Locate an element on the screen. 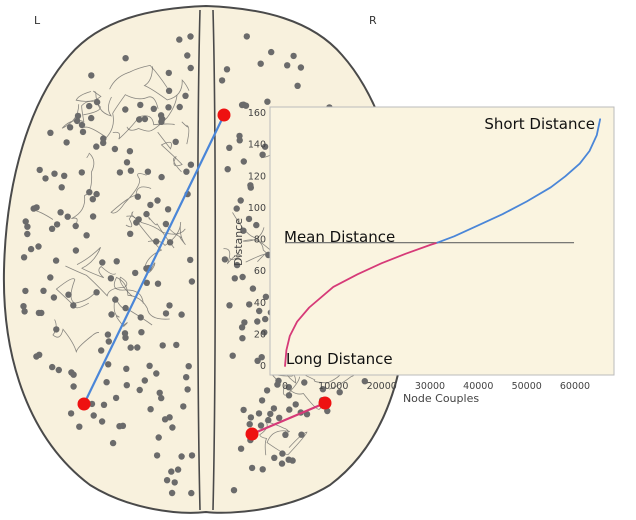 The width and height of the screenshot is (636, 520). hub-node-right is located at coordinates (325, 403).